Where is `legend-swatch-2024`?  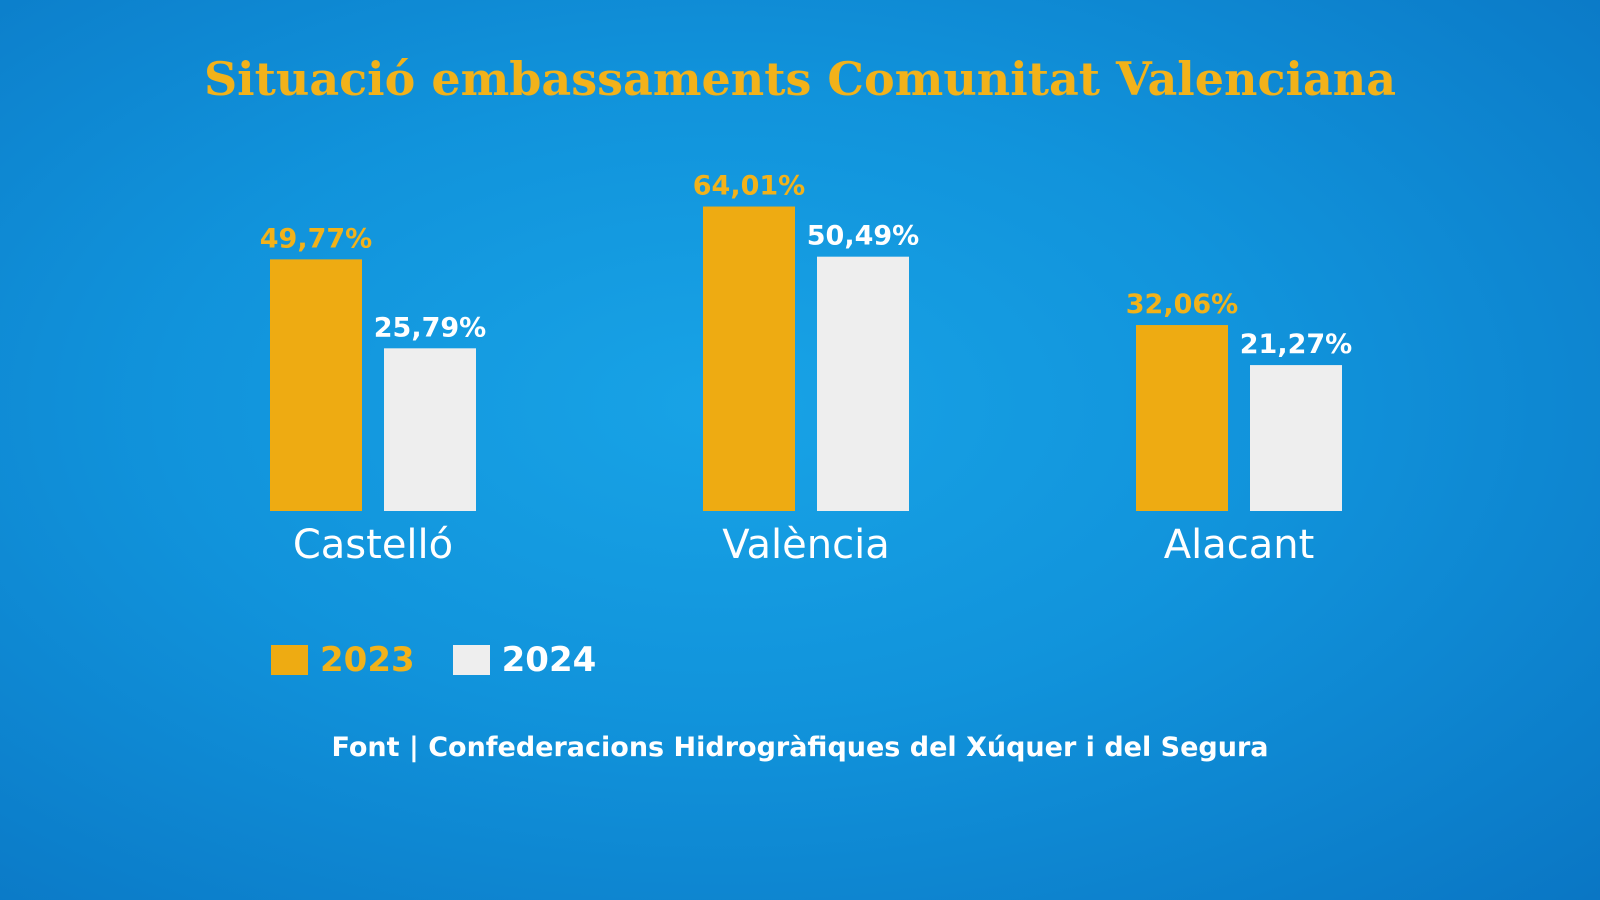
legend-swatch-2024 is located at coordinates (471, 660).